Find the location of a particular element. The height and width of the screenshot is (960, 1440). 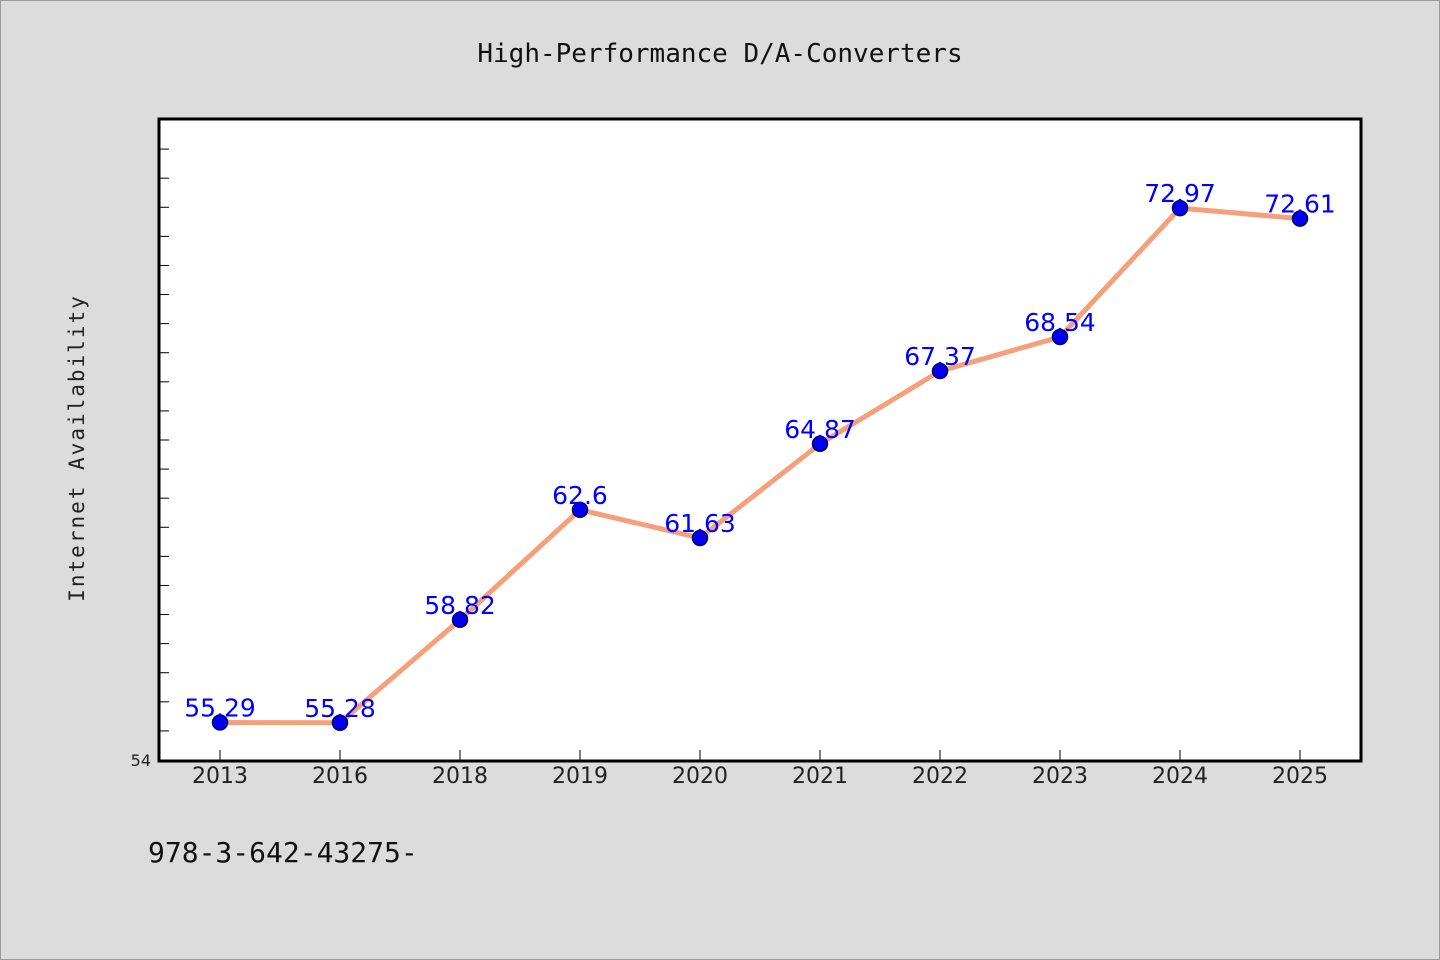

x-tick-label: 2024 is located at coordinates (1180, 776).